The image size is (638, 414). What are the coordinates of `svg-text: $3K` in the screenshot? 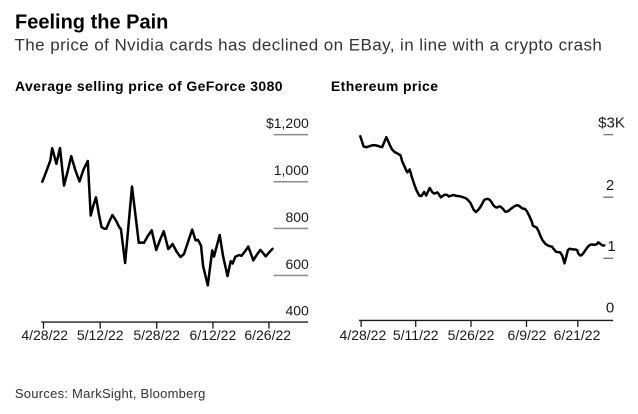 It's located at (611, 123).